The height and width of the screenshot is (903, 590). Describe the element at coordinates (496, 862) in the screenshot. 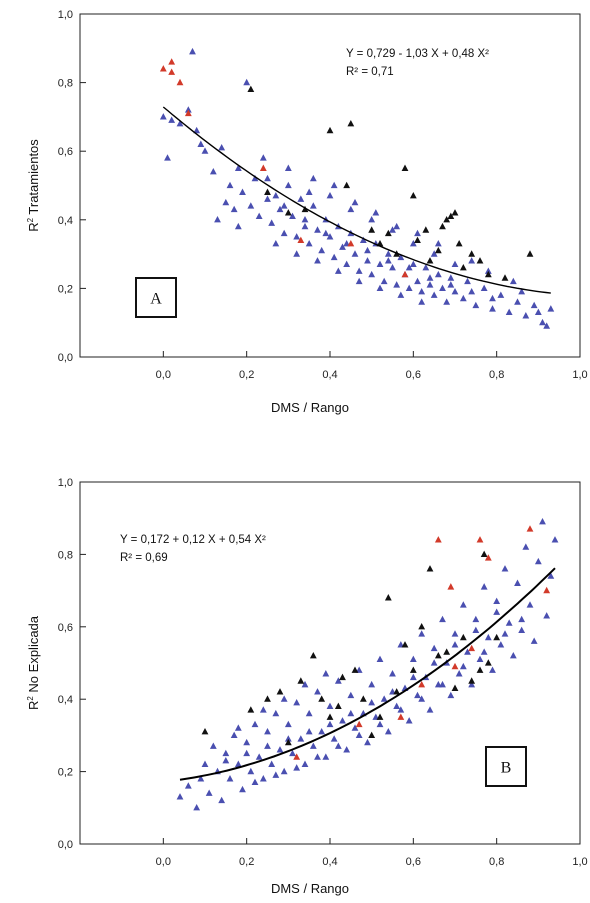

I see `x-tick-label: 0,8` at that location.